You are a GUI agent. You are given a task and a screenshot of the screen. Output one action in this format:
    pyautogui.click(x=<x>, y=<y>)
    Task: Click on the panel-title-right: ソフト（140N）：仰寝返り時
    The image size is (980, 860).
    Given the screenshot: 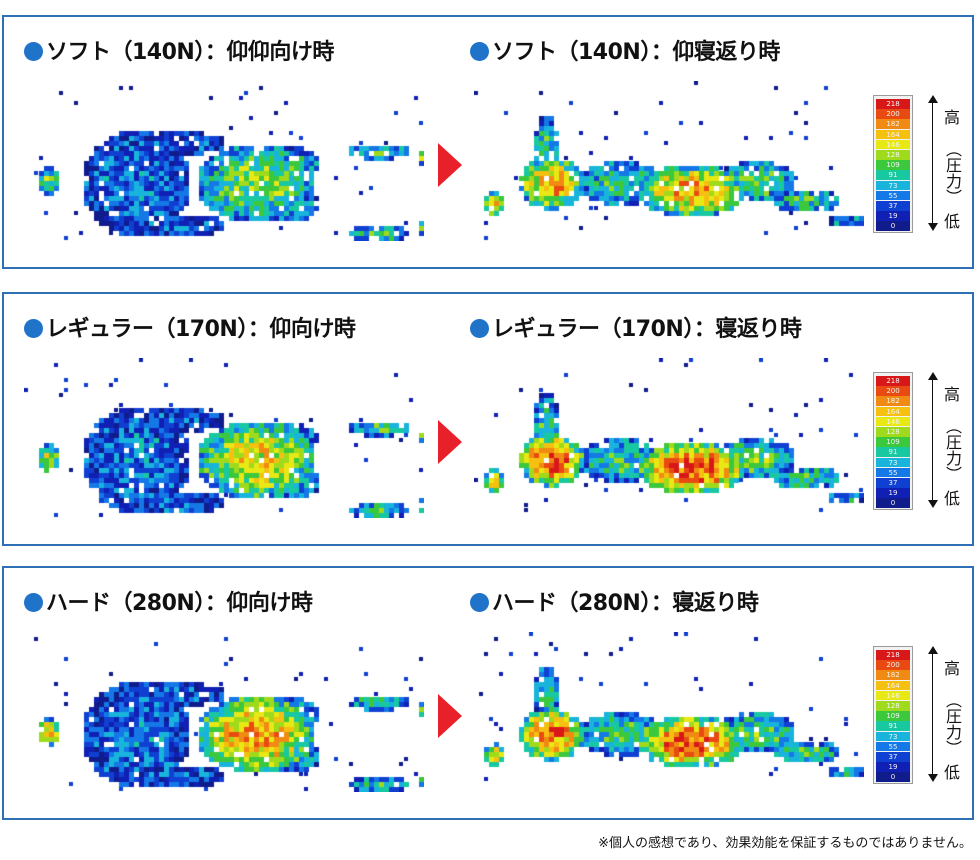 What is the action you would take?
    pyautogui.click(x=625, y=53)
    